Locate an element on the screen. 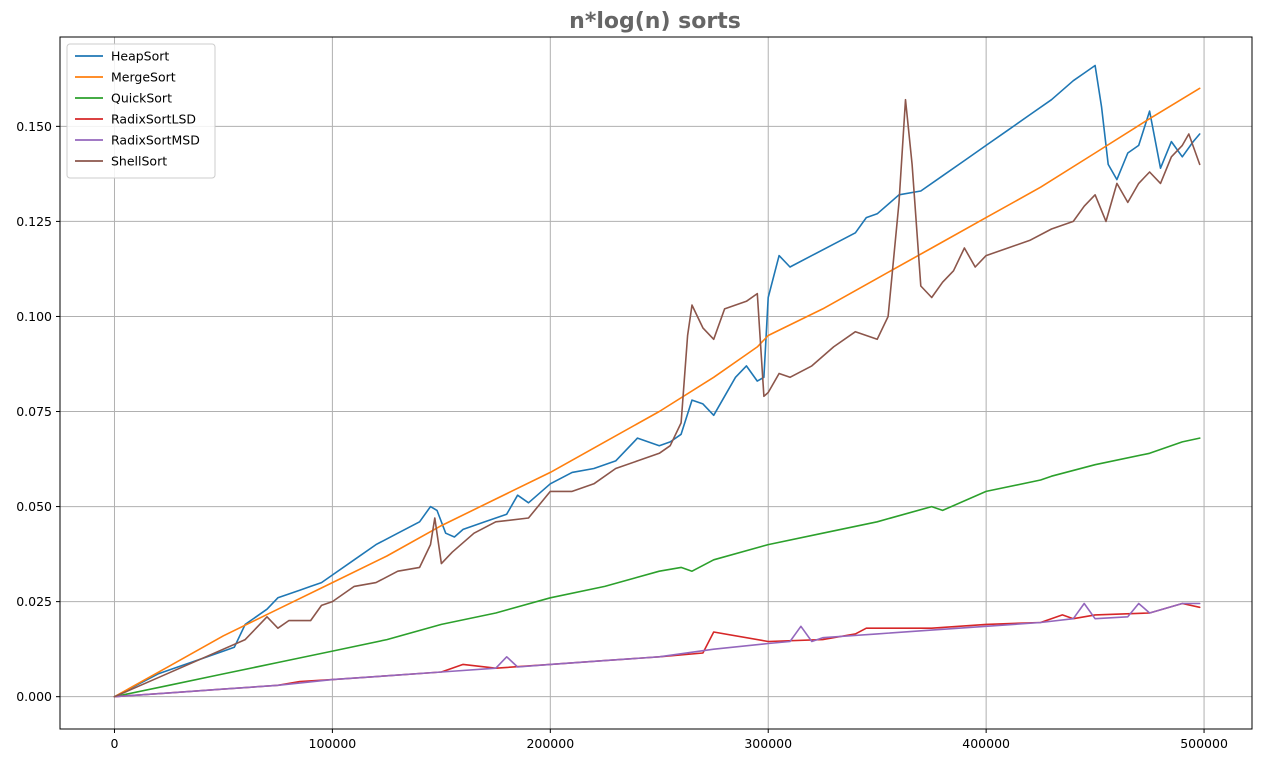 The height and width of the screenshot is (764, 1262). x-tick-label: 500000 is located at coordinates (1204, 743).